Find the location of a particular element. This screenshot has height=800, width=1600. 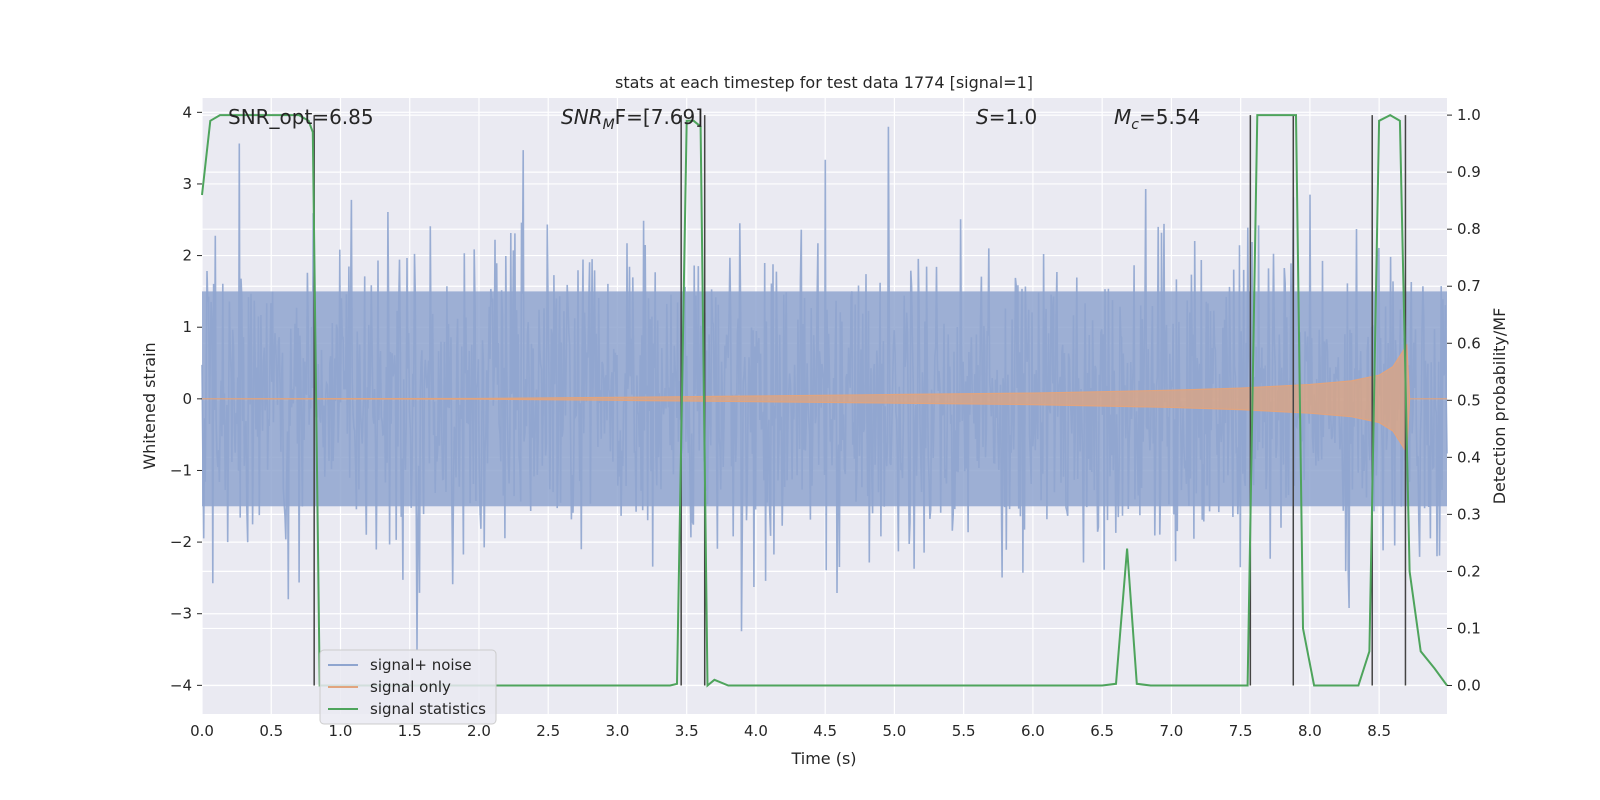

x-tick-label-4: 2.0 is located at coordinates (479, 731).